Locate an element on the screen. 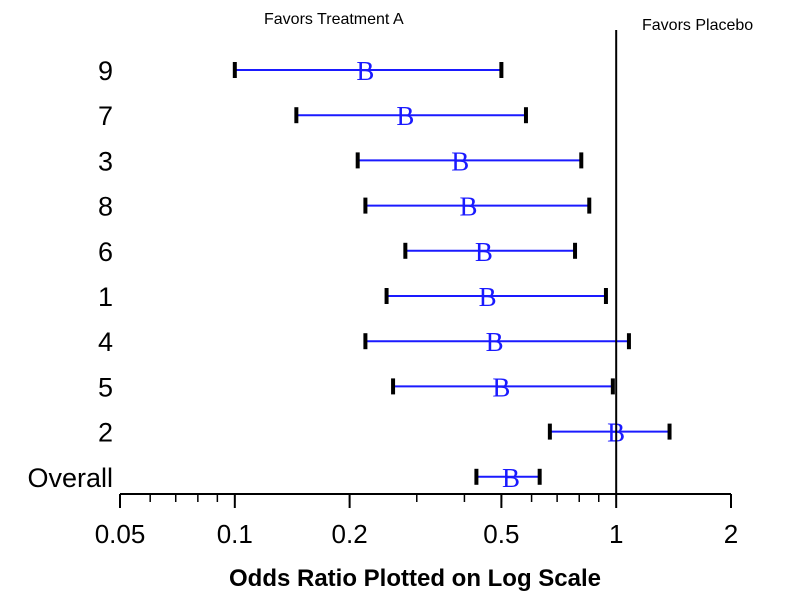  annotation-favors-placebo: Favors Placebo is located at coordinates (697, 25).